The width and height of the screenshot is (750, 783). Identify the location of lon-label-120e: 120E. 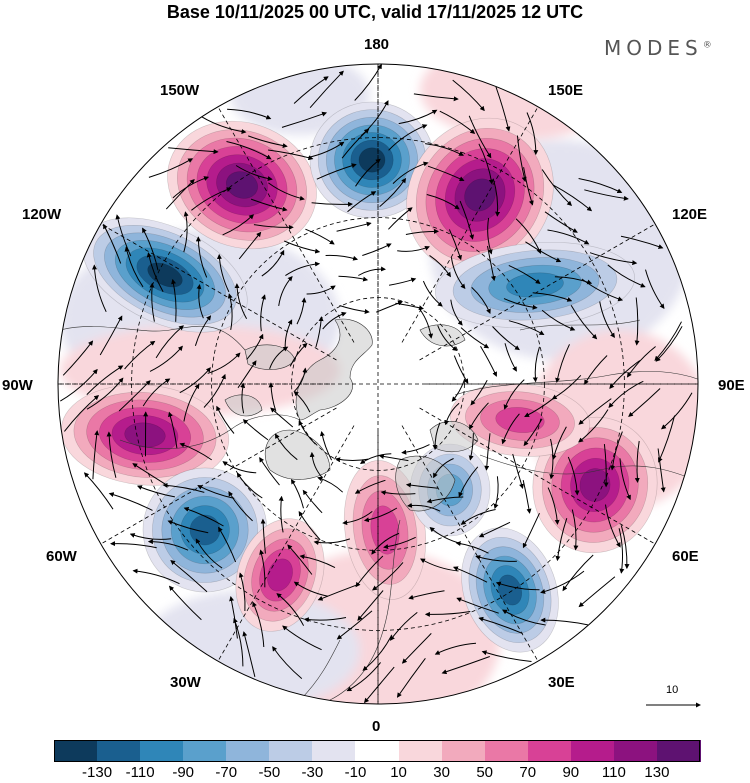
(690, 214).